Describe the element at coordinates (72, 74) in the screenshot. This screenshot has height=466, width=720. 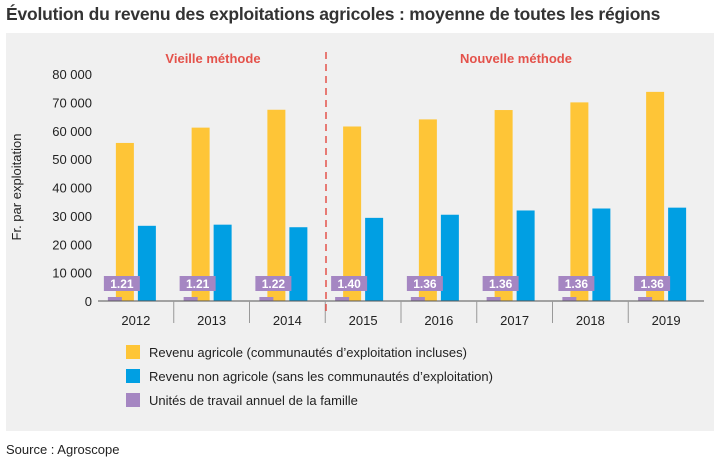
I see `y-tick-label: 80 000` at that location.